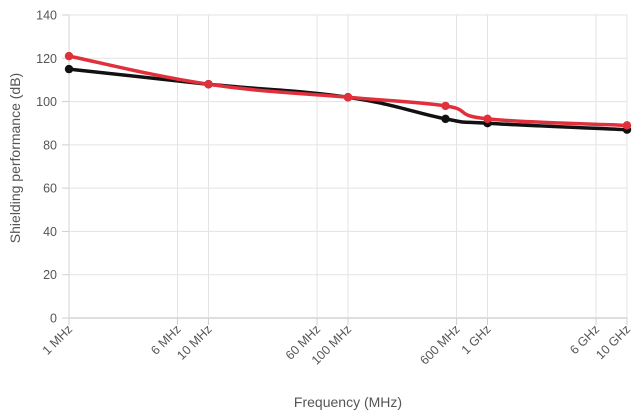 The height and width of the screenshot is (417, 638). Describe the element at coordinates (613, 342) in the screenshot. I see `x-tick-label: 10 GHz` at that location.